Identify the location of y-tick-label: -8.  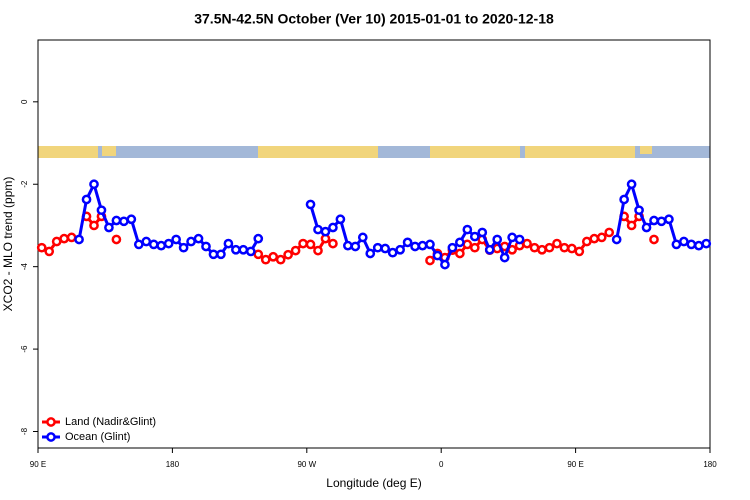
(24, 431).